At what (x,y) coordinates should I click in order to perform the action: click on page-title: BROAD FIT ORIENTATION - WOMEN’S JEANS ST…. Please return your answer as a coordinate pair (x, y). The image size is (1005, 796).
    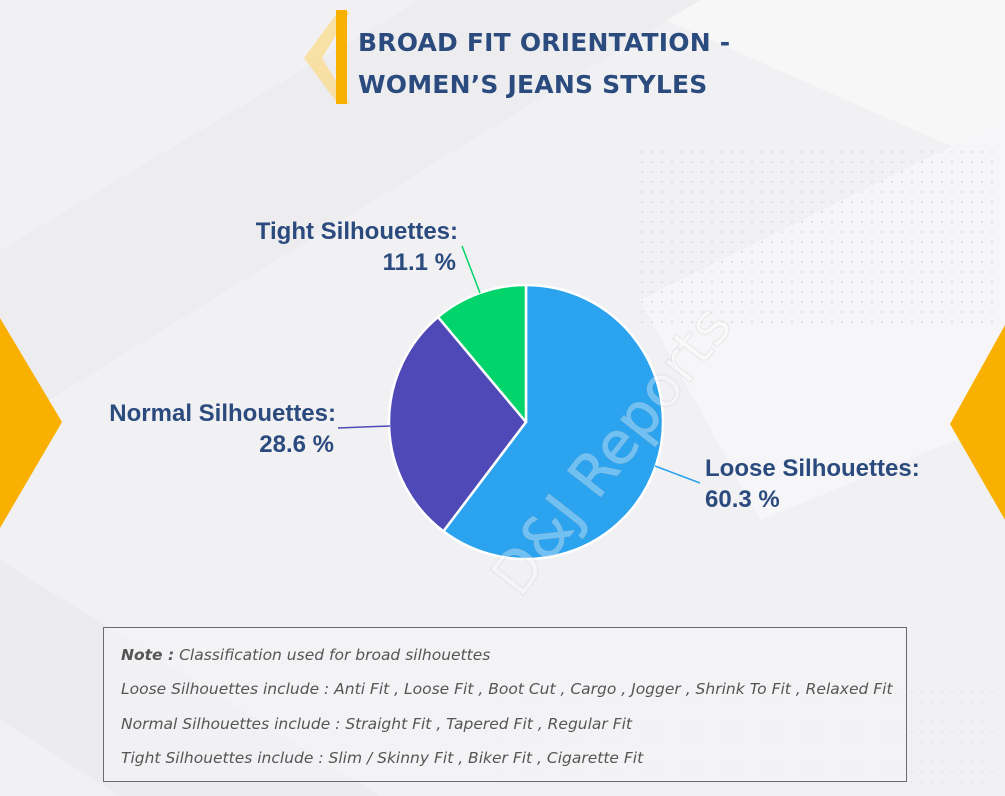
    Looking at the image, I should click on (544, 64).